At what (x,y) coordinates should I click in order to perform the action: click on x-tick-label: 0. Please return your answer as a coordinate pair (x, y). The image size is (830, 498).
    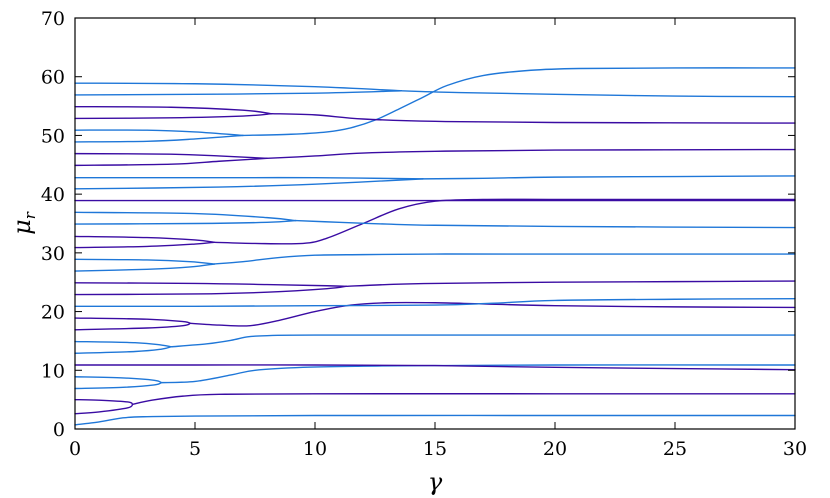
    Looking at the image, I should click on (75, 449).